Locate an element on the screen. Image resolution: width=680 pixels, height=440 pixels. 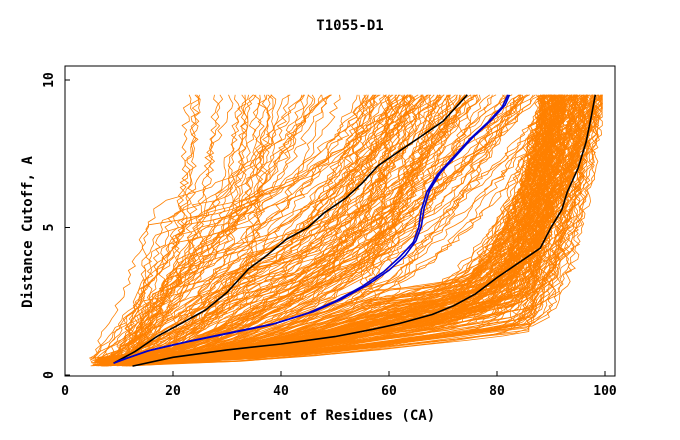
x-tick-label: 20 is located at coordinates (173, 391).